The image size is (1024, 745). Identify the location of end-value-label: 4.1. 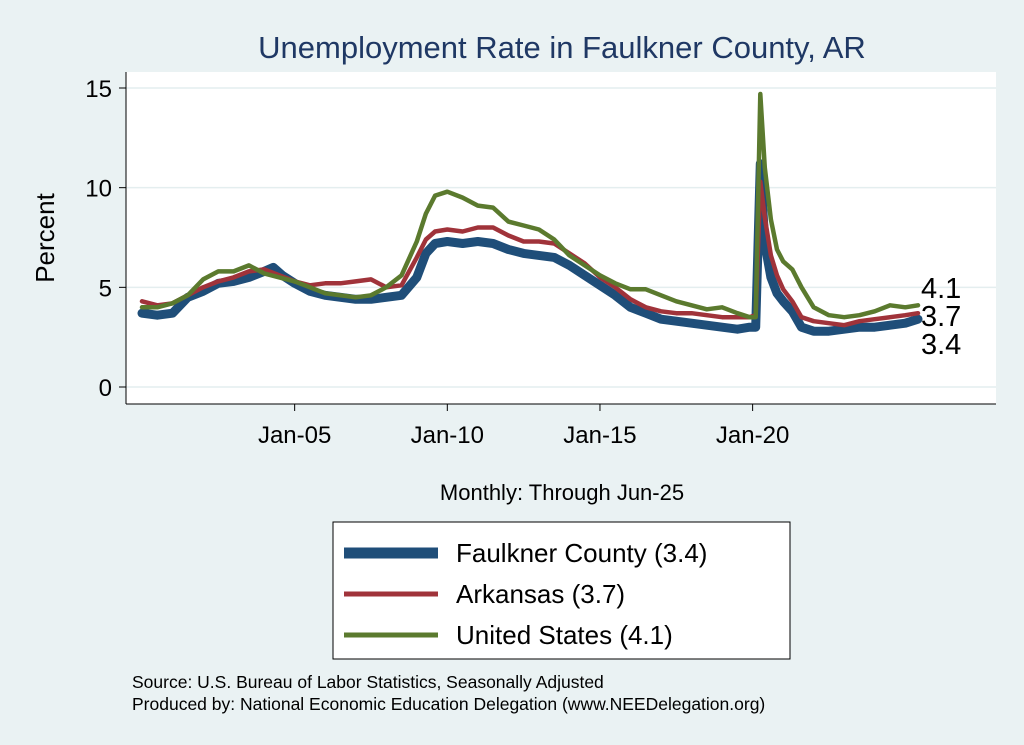
(941, 289).